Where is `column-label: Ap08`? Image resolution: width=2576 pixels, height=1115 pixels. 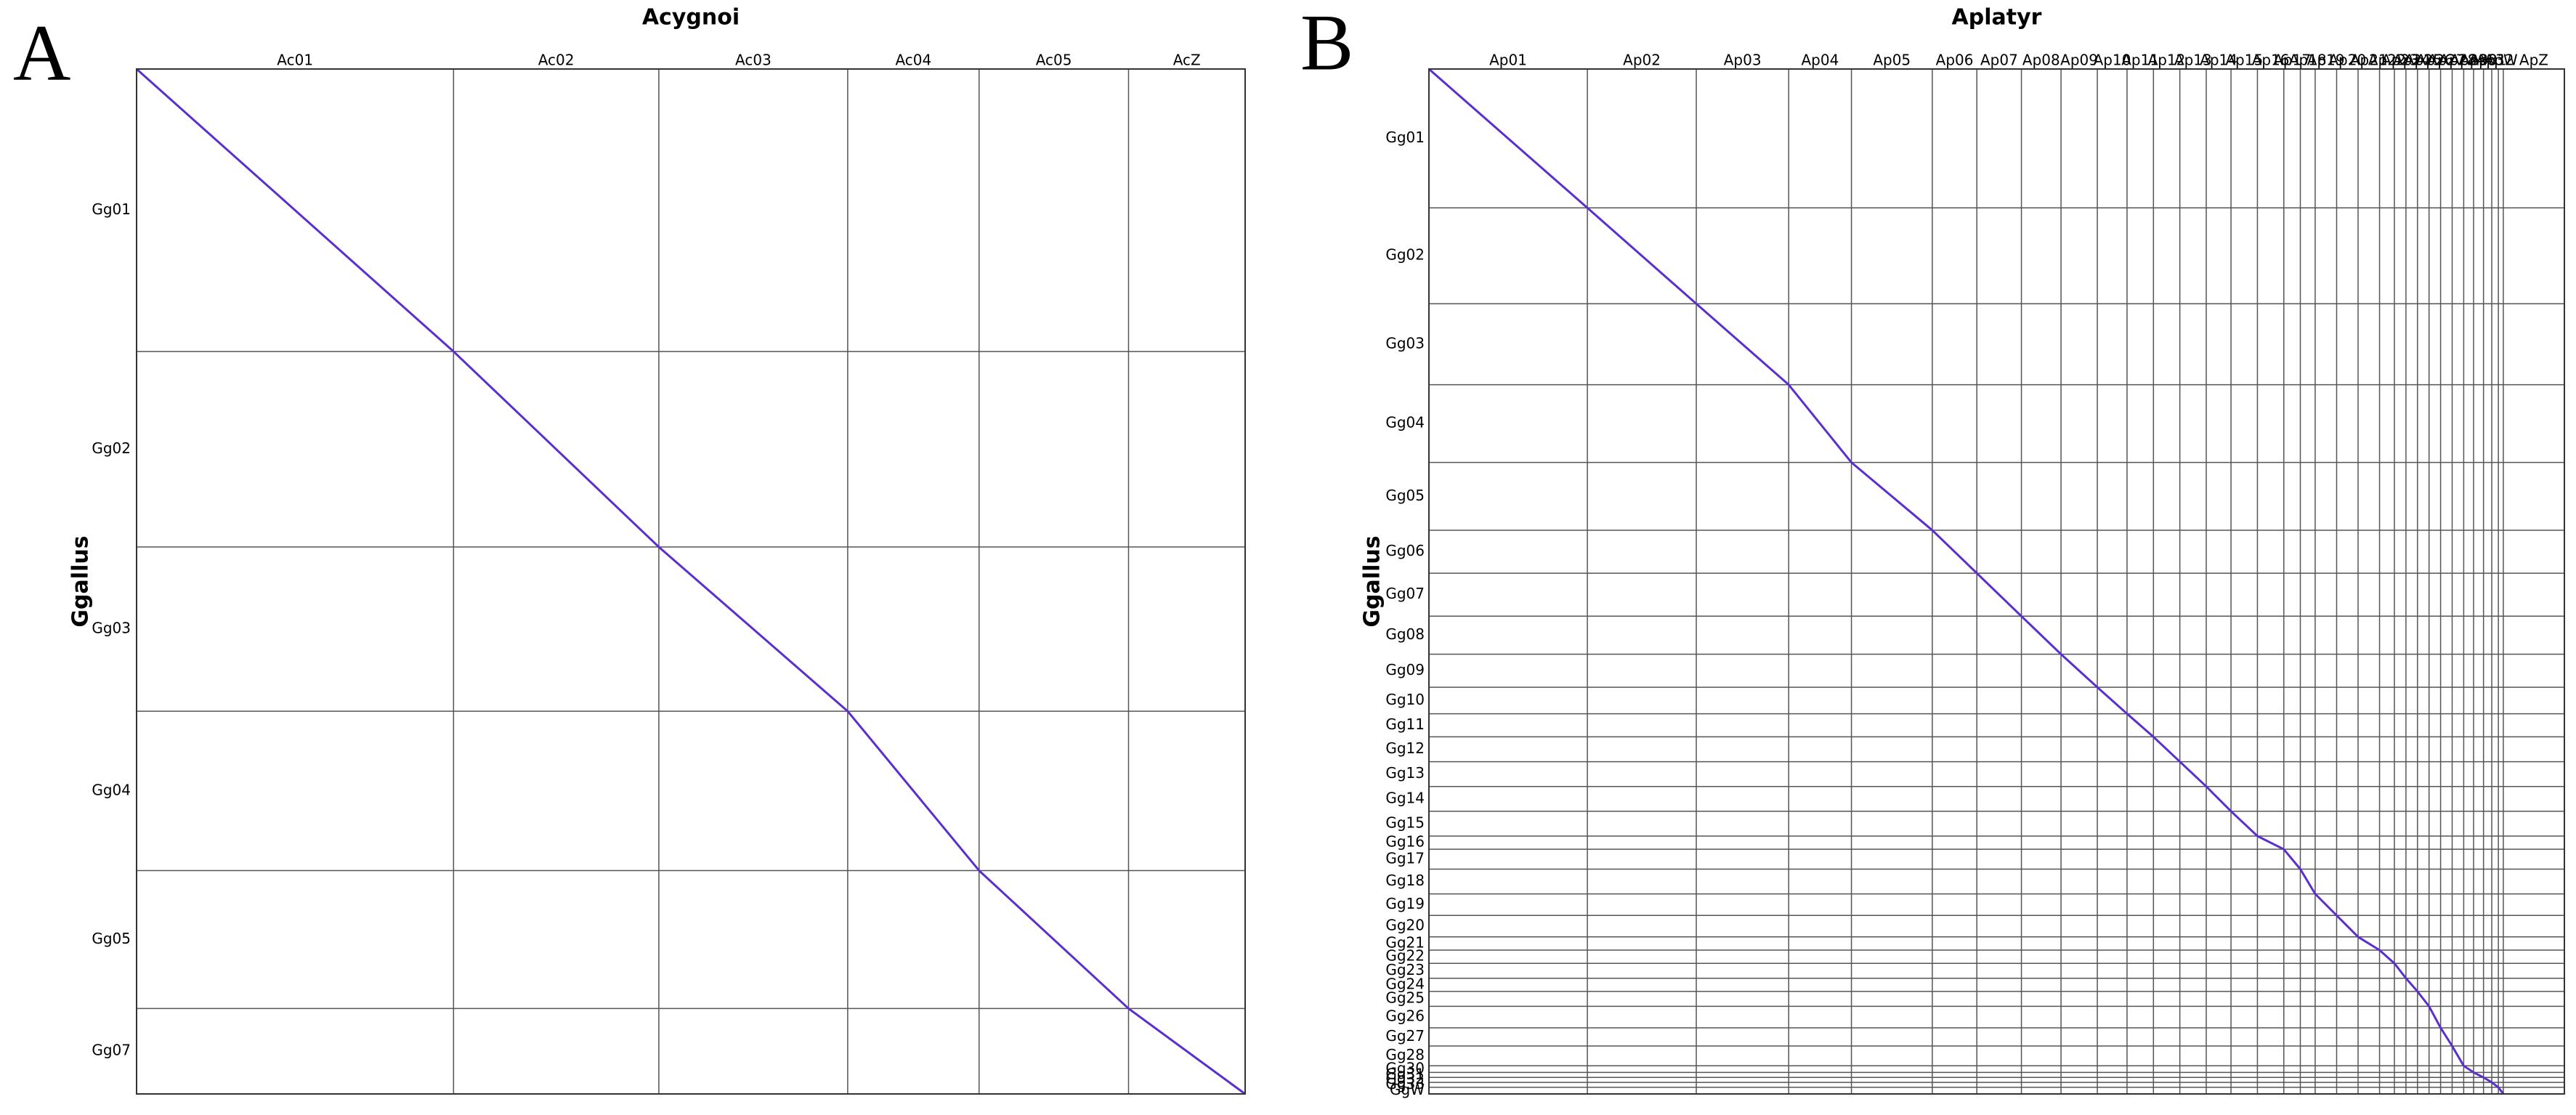
column-label: Ap08 is located at coordinates (2041, 60).